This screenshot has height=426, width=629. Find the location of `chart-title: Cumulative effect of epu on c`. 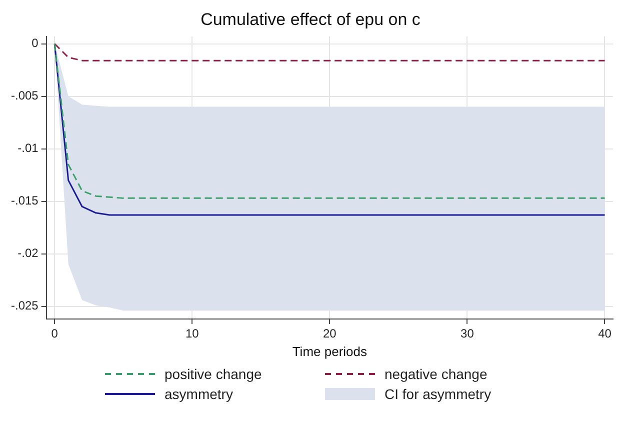

chart-title: Cumulative effect of epu on c is located at coordinates (310, 19).